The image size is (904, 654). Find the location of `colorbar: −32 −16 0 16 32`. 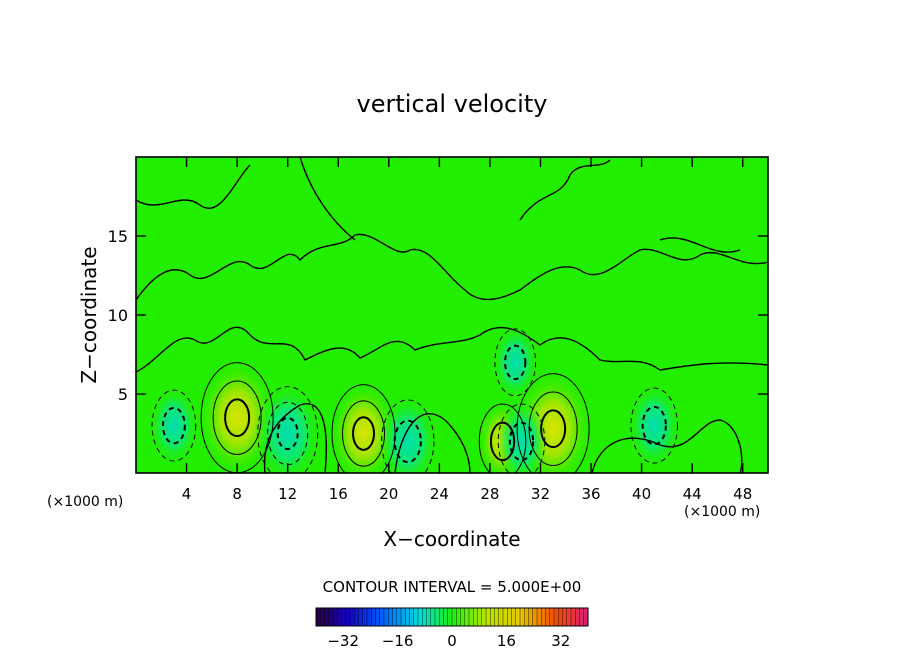

colorbar: −32 −16 0 16 32 is located at coordinates (452, 628).